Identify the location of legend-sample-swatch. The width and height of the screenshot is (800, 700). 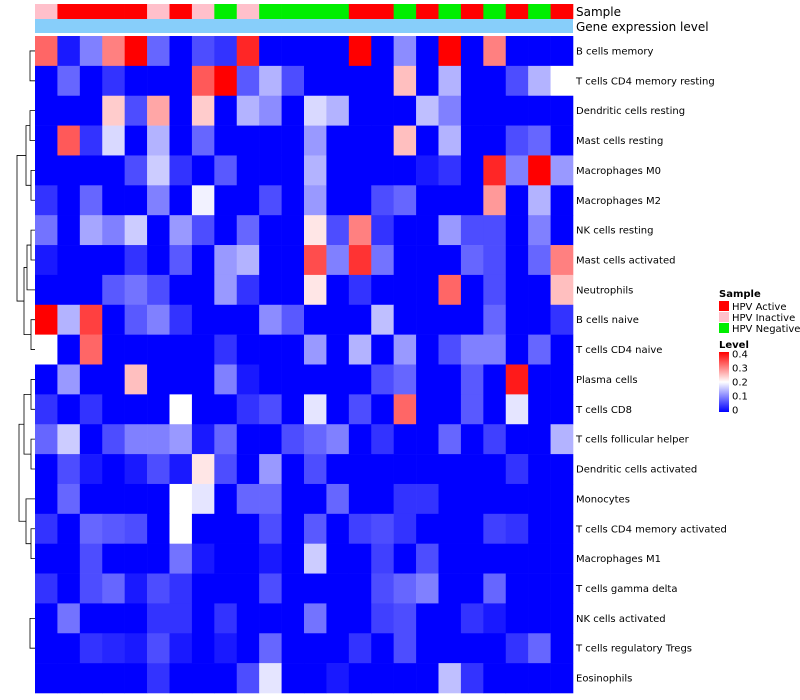
(724, 306).